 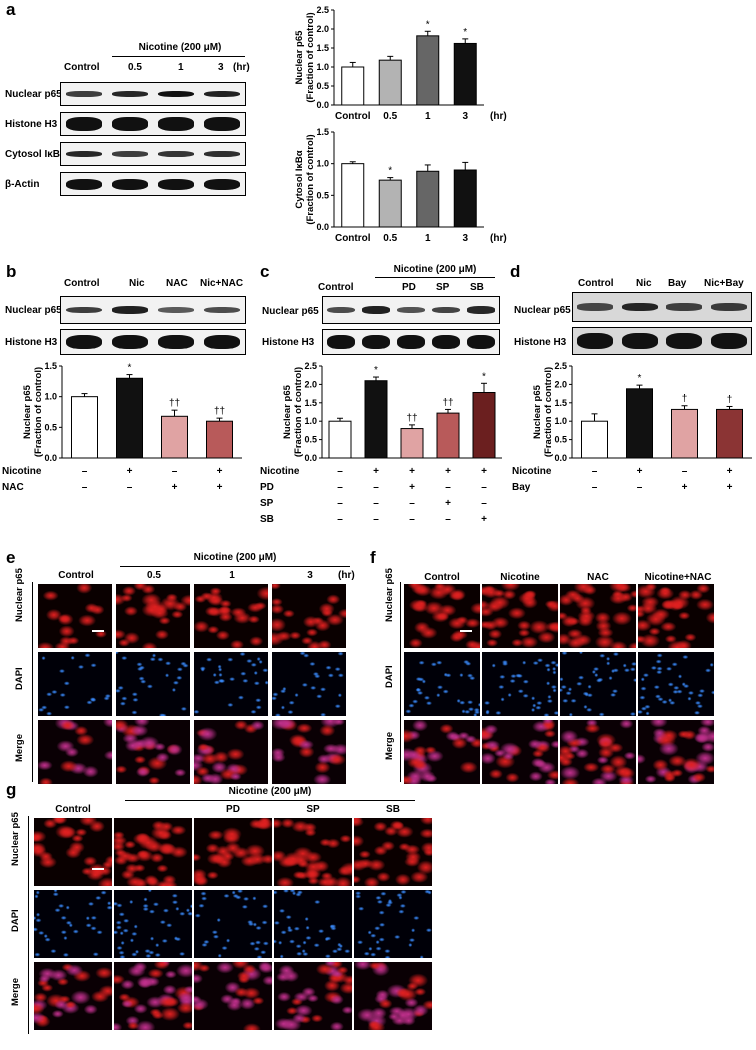 I want to click on row-f-dapi: DAPI, so click(x=389, y=676).